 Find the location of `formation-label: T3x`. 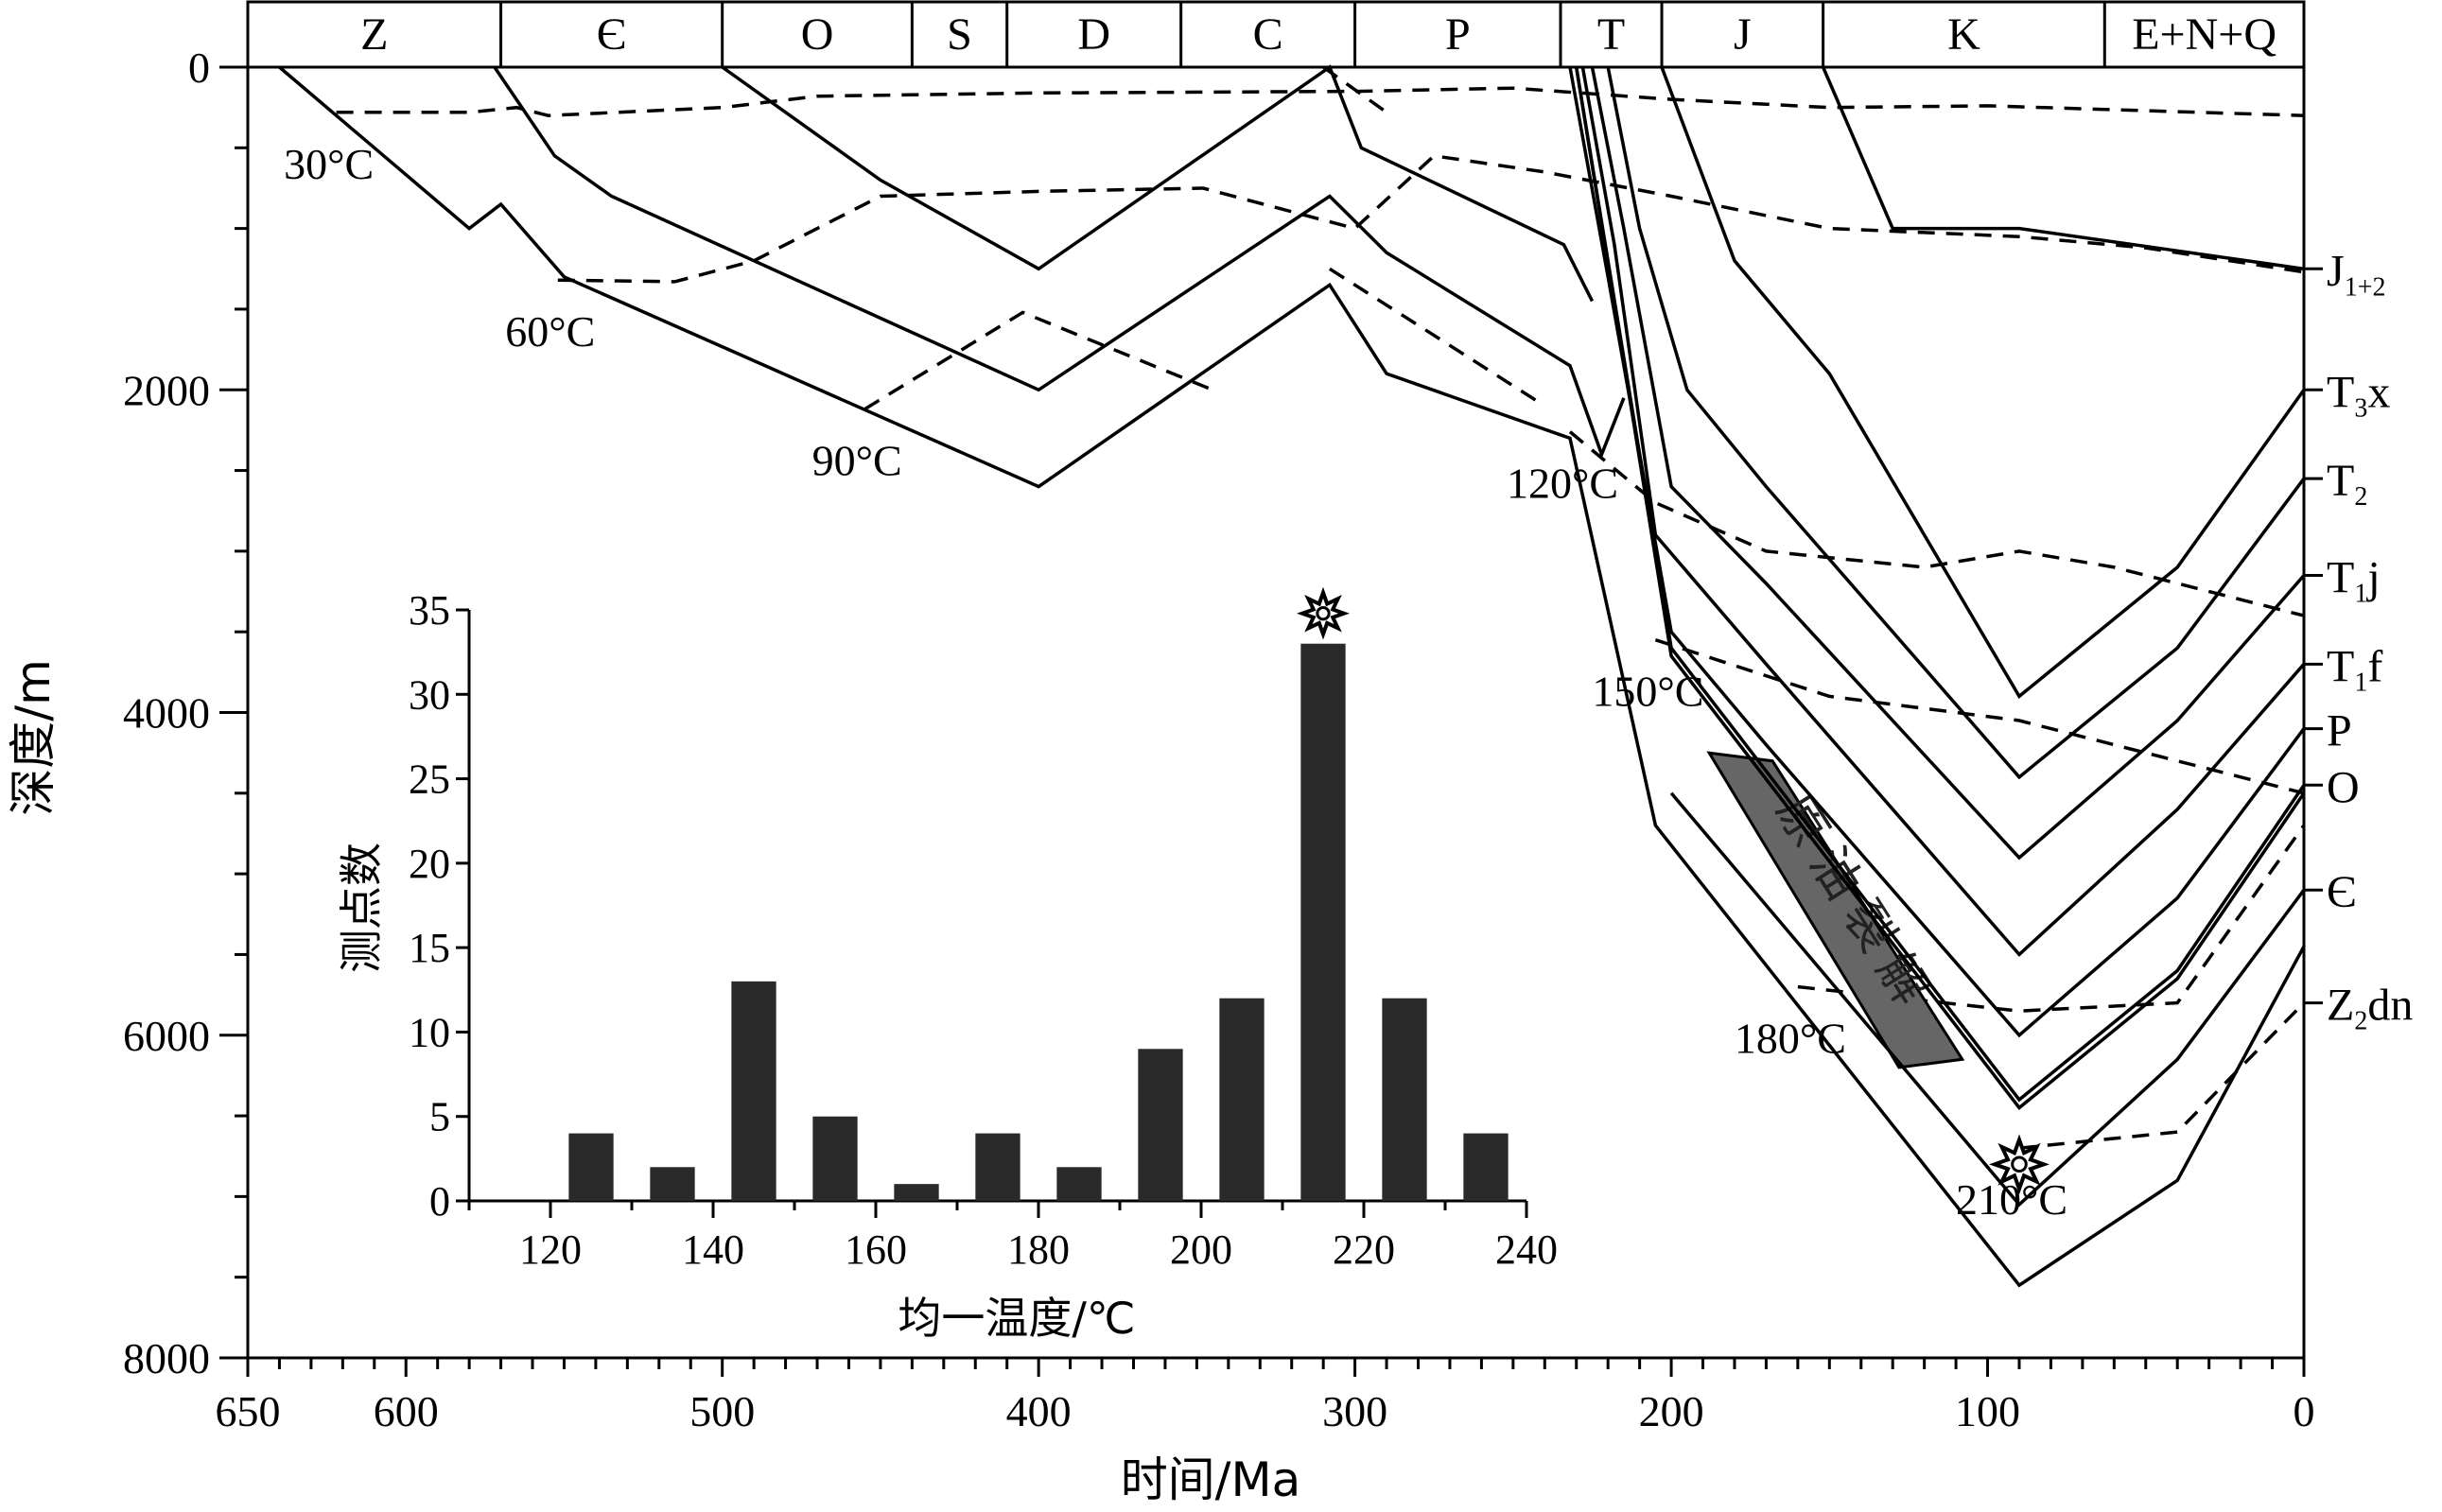

formation-label: T3x is located at coordinates (2358, 395).